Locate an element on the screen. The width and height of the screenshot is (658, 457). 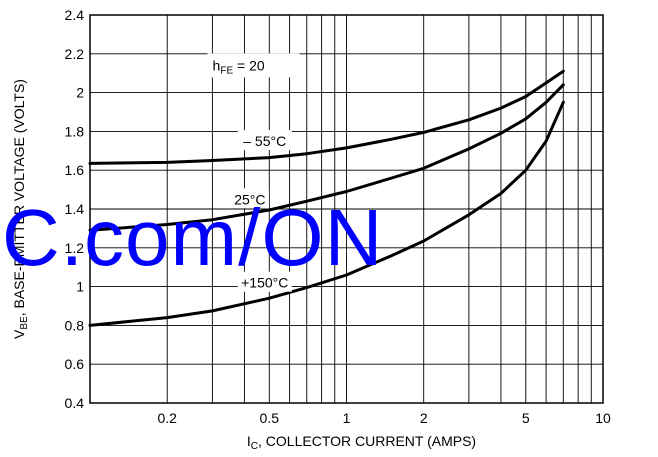
x-axis-title-rest: , COLLECTOR CURRENT (AMPS) is located at coordinates (367, 441).